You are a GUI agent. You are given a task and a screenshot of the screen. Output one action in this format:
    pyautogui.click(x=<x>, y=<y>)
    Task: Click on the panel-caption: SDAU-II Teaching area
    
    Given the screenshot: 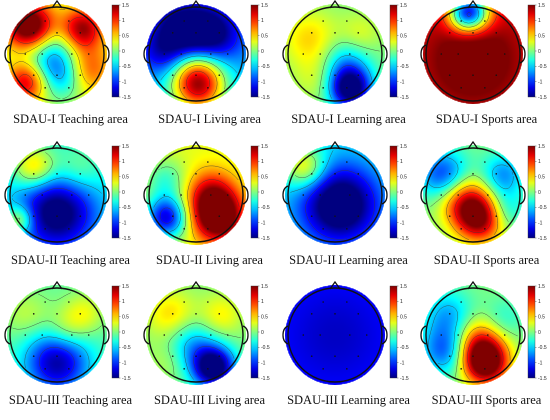 What is the action you would take?
    pyautogui.click(x=70, y=260)
    